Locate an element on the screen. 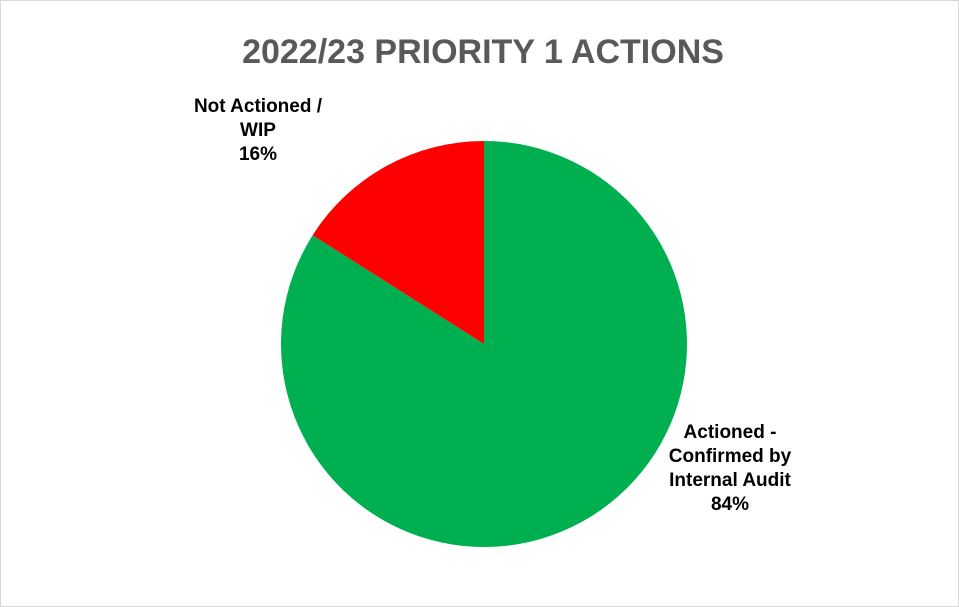 The width and height of the screenshot is (959, 607). data-label-line: Internal Audit is located at coordinates (730, 480).